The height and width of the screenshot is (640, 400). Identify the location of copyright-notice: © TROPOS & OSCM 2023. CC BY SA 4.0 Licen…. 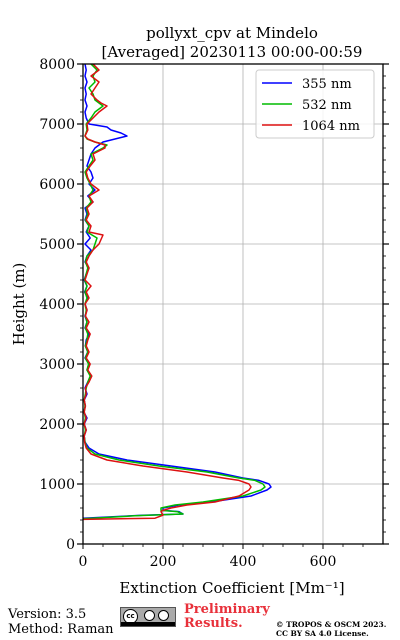
(331, 629).